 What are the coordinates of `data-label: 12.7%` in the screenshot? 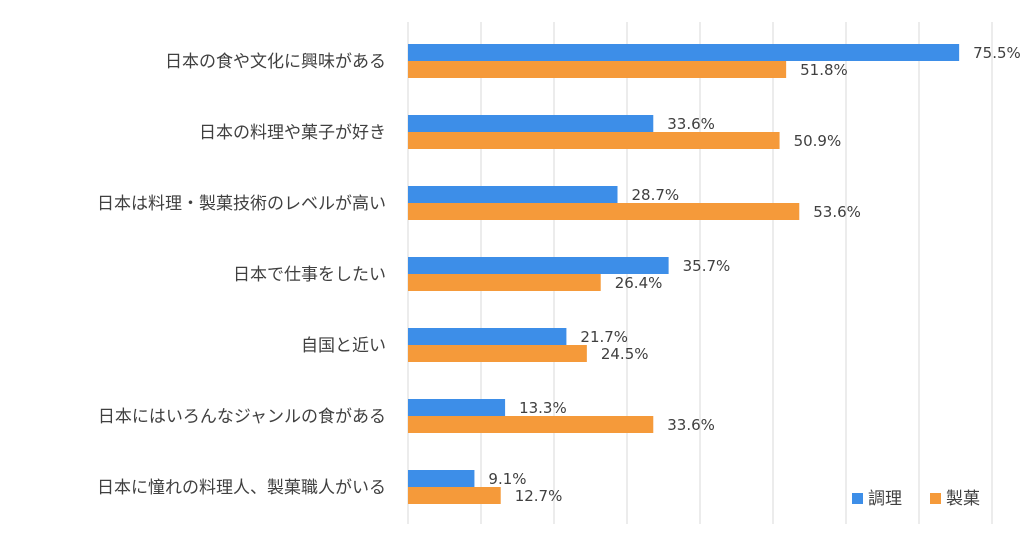 It's located at (539, 496).